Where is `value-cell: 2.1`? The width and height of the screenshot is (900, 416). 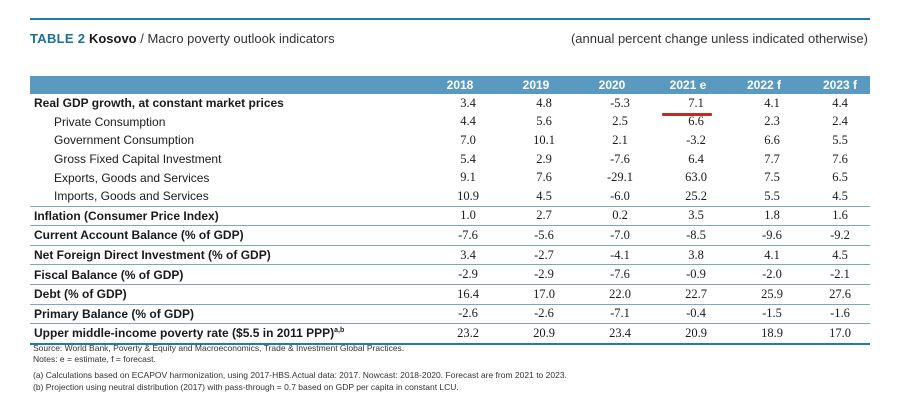
value-cell: 2.1 is located at coordinates (620, 139).